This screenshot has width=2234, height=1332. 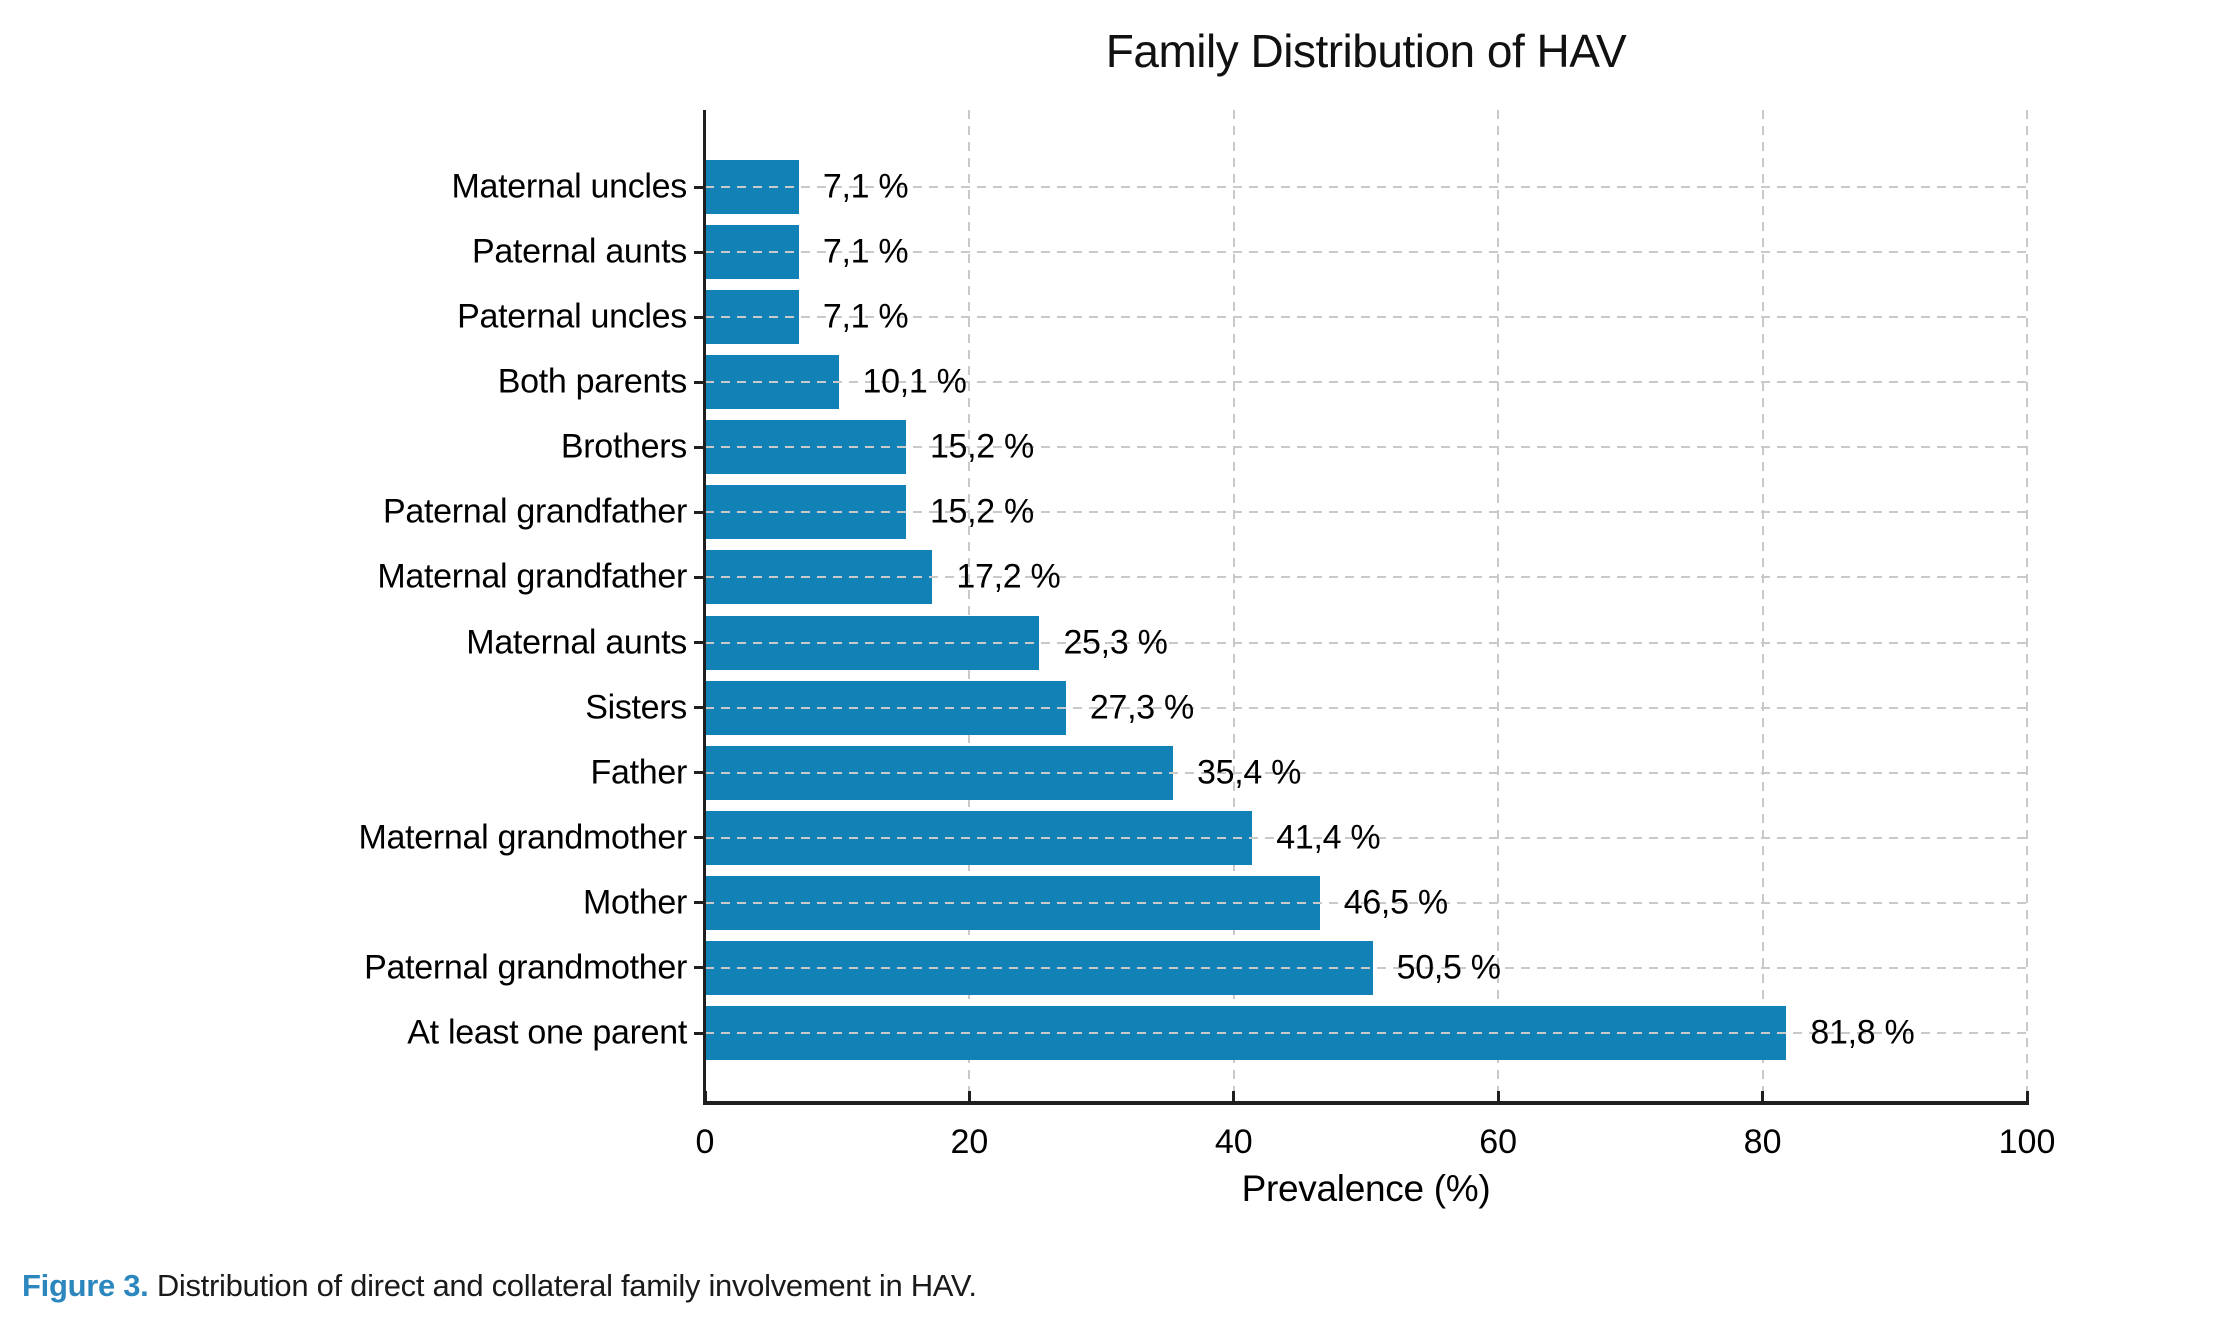 I want to click on value-label-sisters: 27,3 %, so click(x=1141, y=707).